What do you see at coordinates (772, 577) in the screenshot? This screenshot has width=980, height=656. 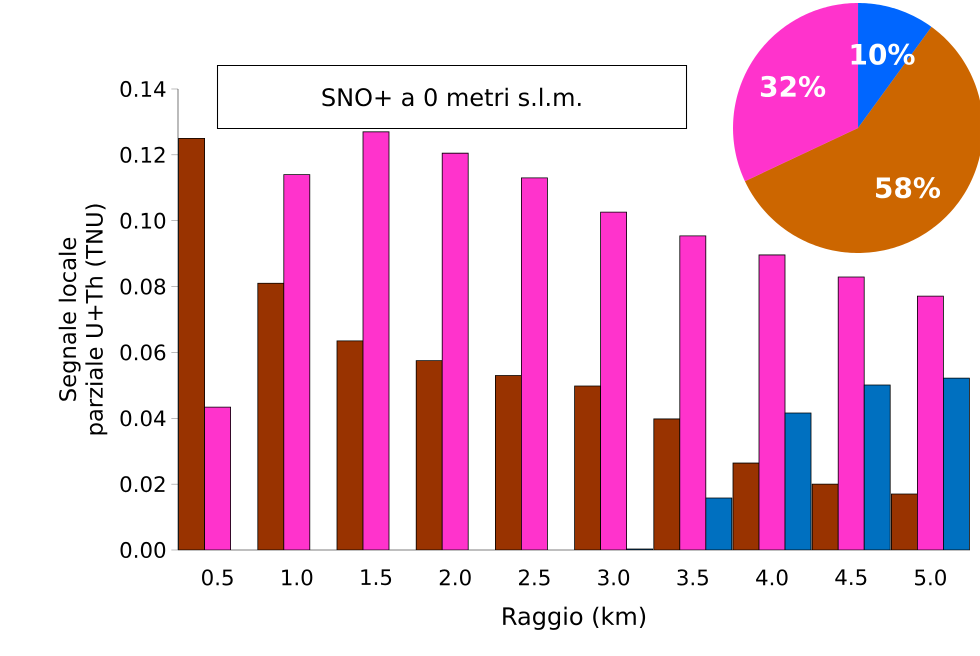 I see `x-tick-label: 4.0` at bounding box center [772, 577].